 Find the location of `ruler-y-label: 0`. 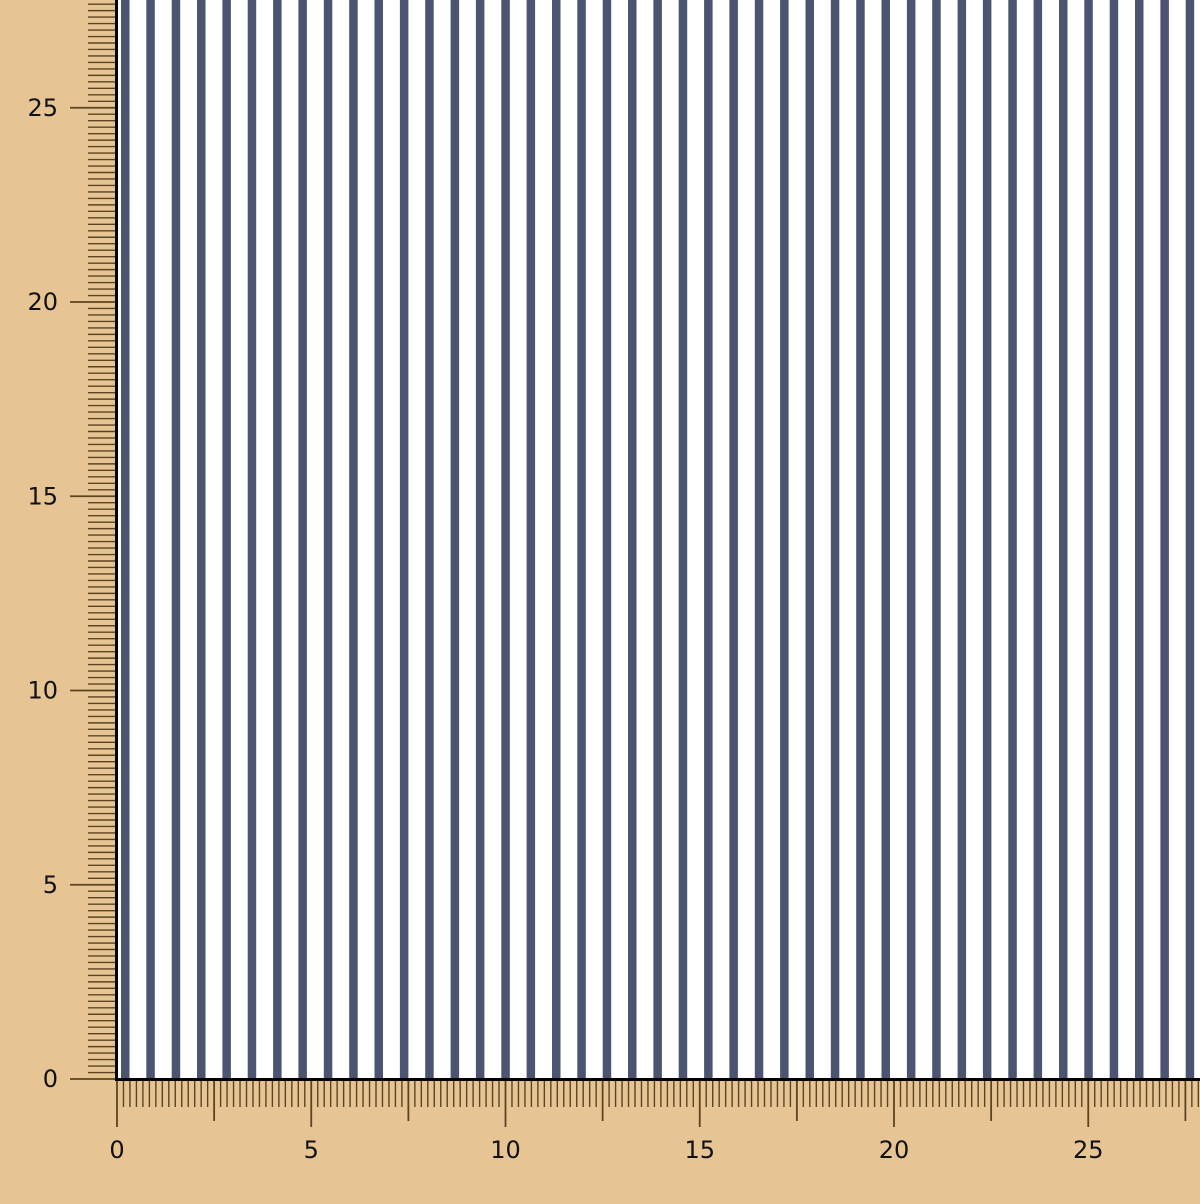

ruler-y-label: 0 is located at coordinates (50, 1079).